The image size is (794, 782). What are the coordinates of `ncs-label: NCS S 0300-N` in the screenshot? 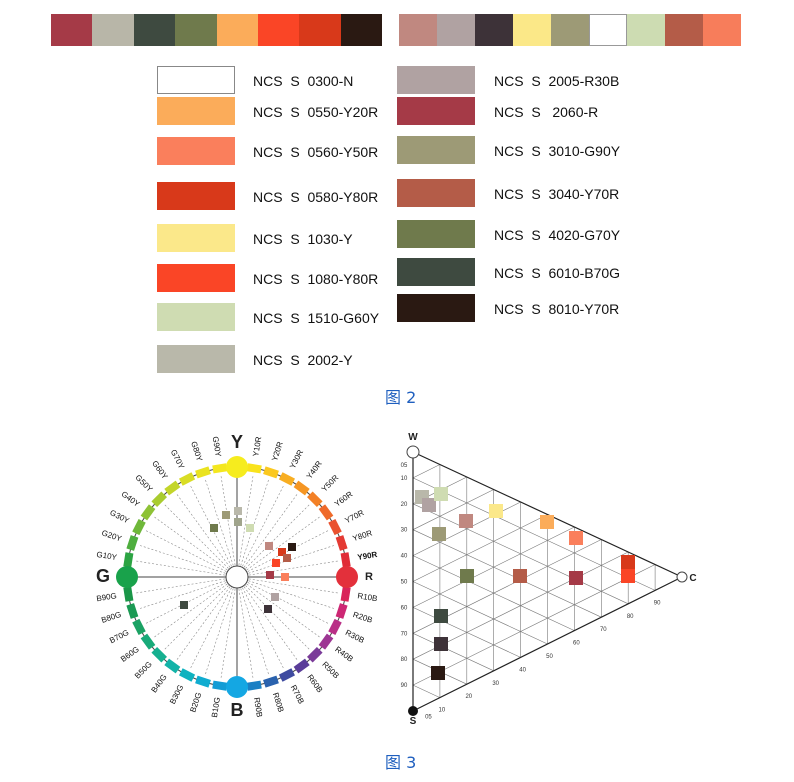 It's located at (303, 81).